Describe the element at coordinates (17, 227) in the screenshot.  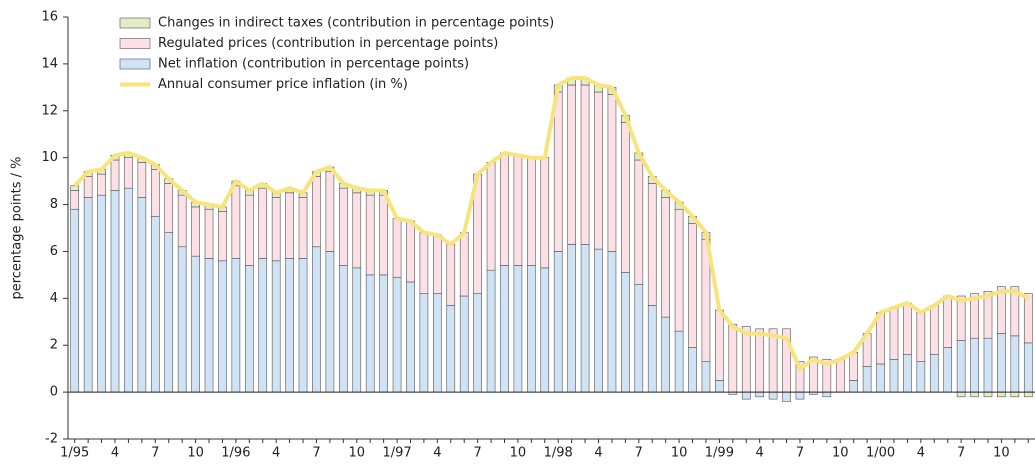
I see `y-axis-label: percentage points / %` at that location.